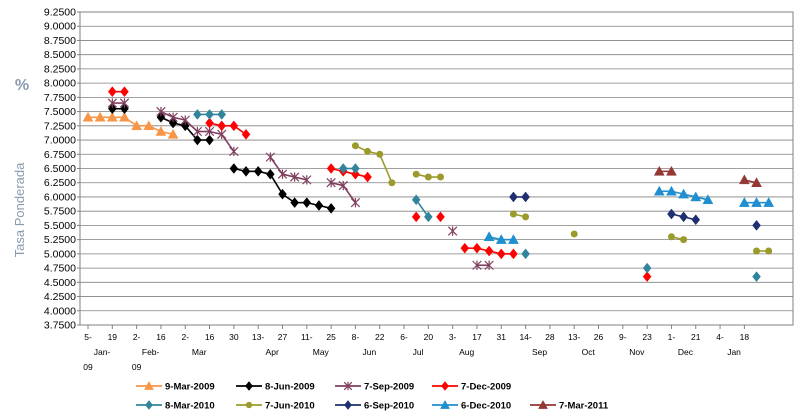 The image size is (795, 419). What do you see at coordinates (60, 254) in the screenshot?
I see `y-tick-label: 5.0000` at bounding box center [60, 254].